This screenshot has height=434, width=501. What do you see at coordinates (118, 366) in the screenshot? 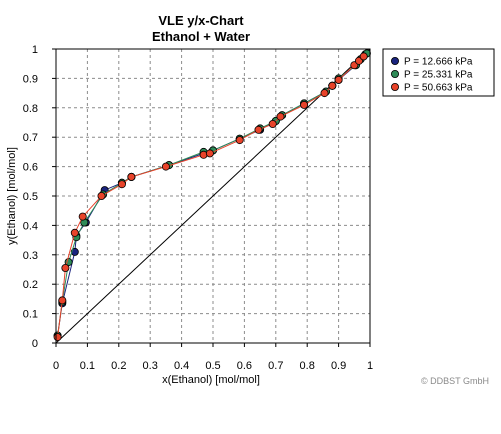
I see `x-tick-label: 0.2` at bounding box center [118, 366].